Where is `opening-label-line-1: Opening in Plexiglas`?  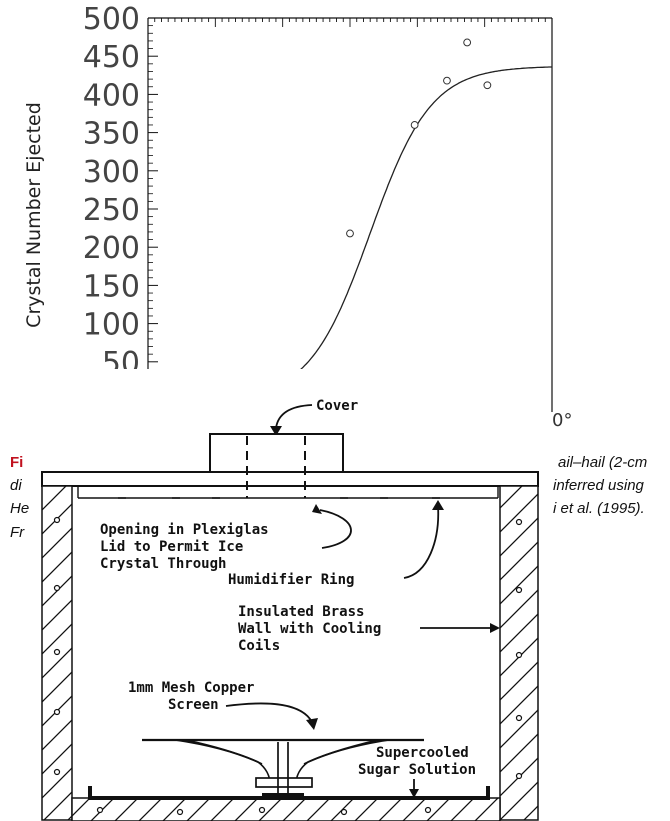
opening-label-line-1: Opening in Plexiglas is located at coordinates (184, 530).